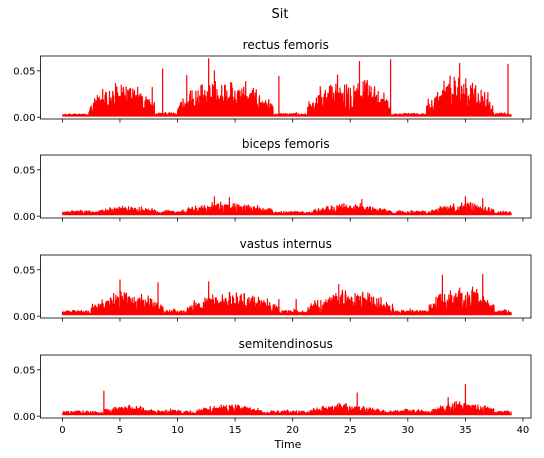  I want to click on x-tick-label: 0, so click(62, 430).